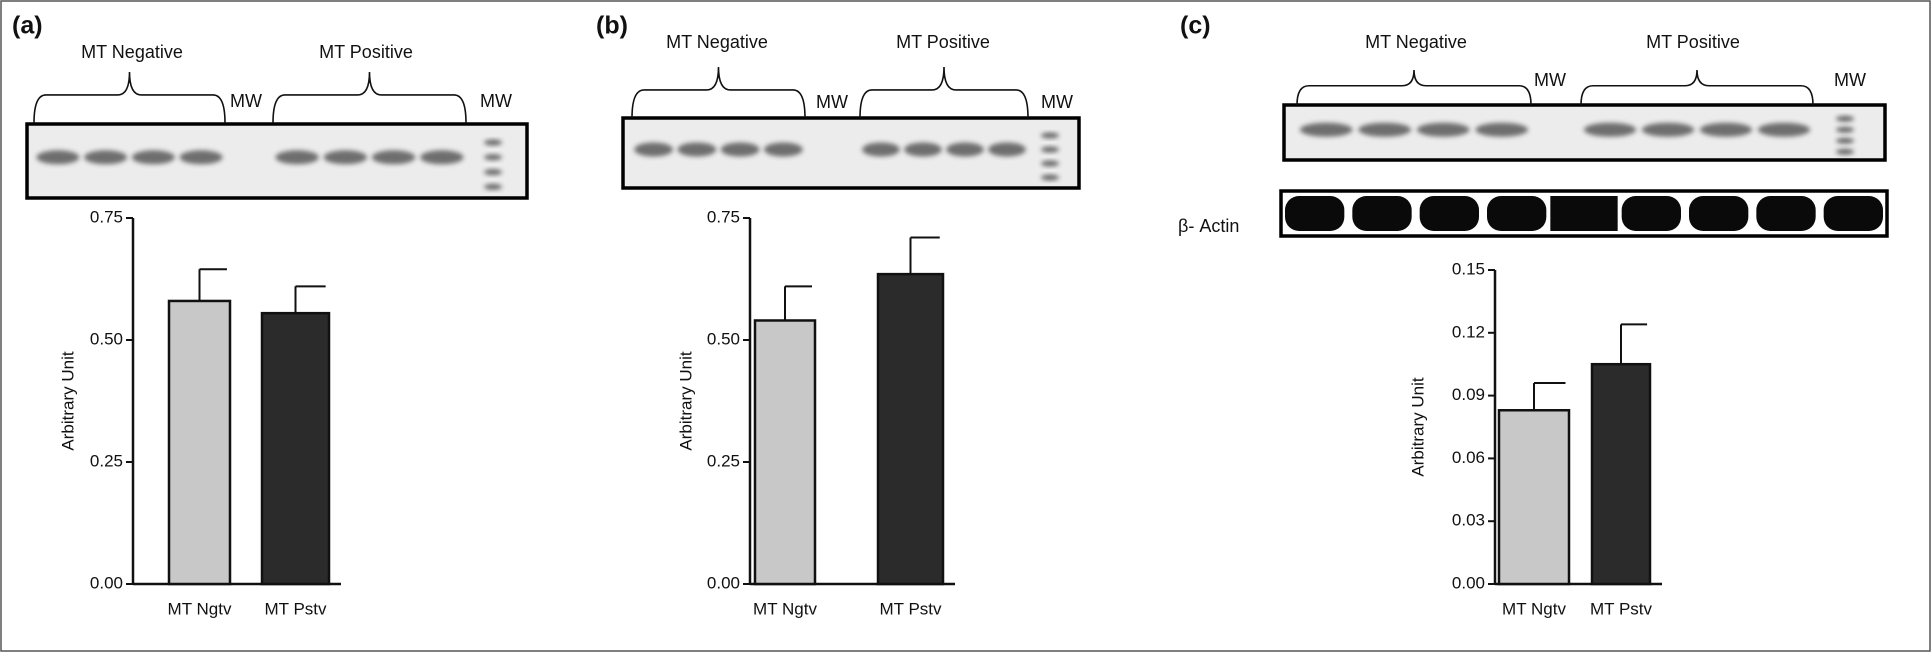 The width and height of the screenshot is (1931, 652). I want to click on y-tick-label: 0.06, so click(1468, 457).